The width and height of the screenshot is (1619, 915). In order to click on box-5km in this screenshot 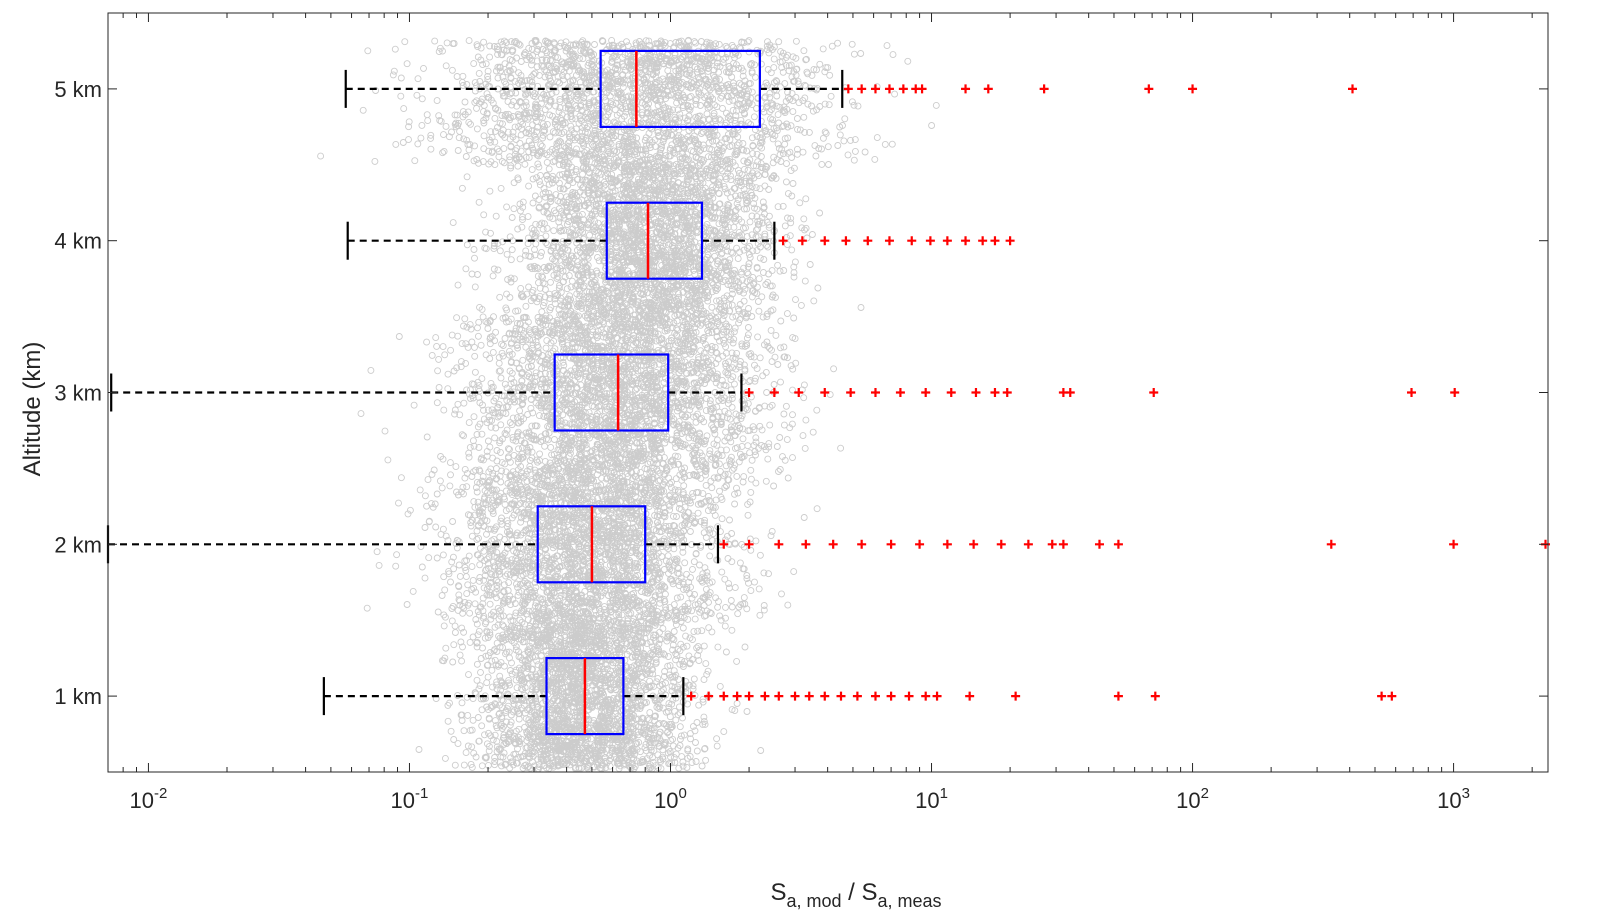, I will do `click(850, 89)`.